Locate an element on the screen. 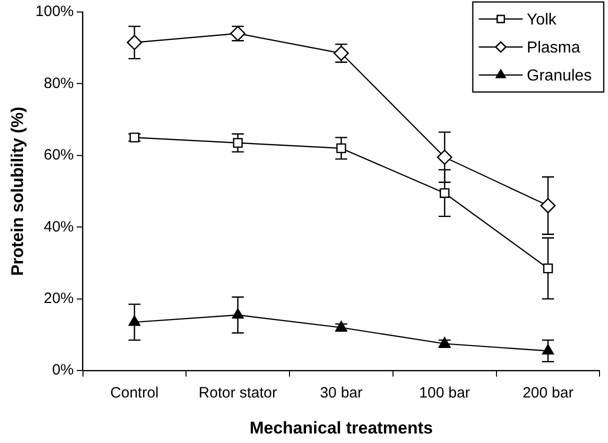 This screenshot has width=608, height=443. y-tick-label: 60% is located at coordinates (59, 155).